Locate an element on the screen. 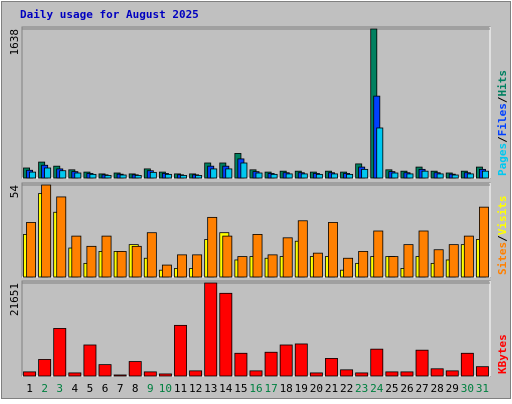 The width and height of the screenshot is (512, 404). y-tick-label: 1638 is located at coordinates (14, 42).